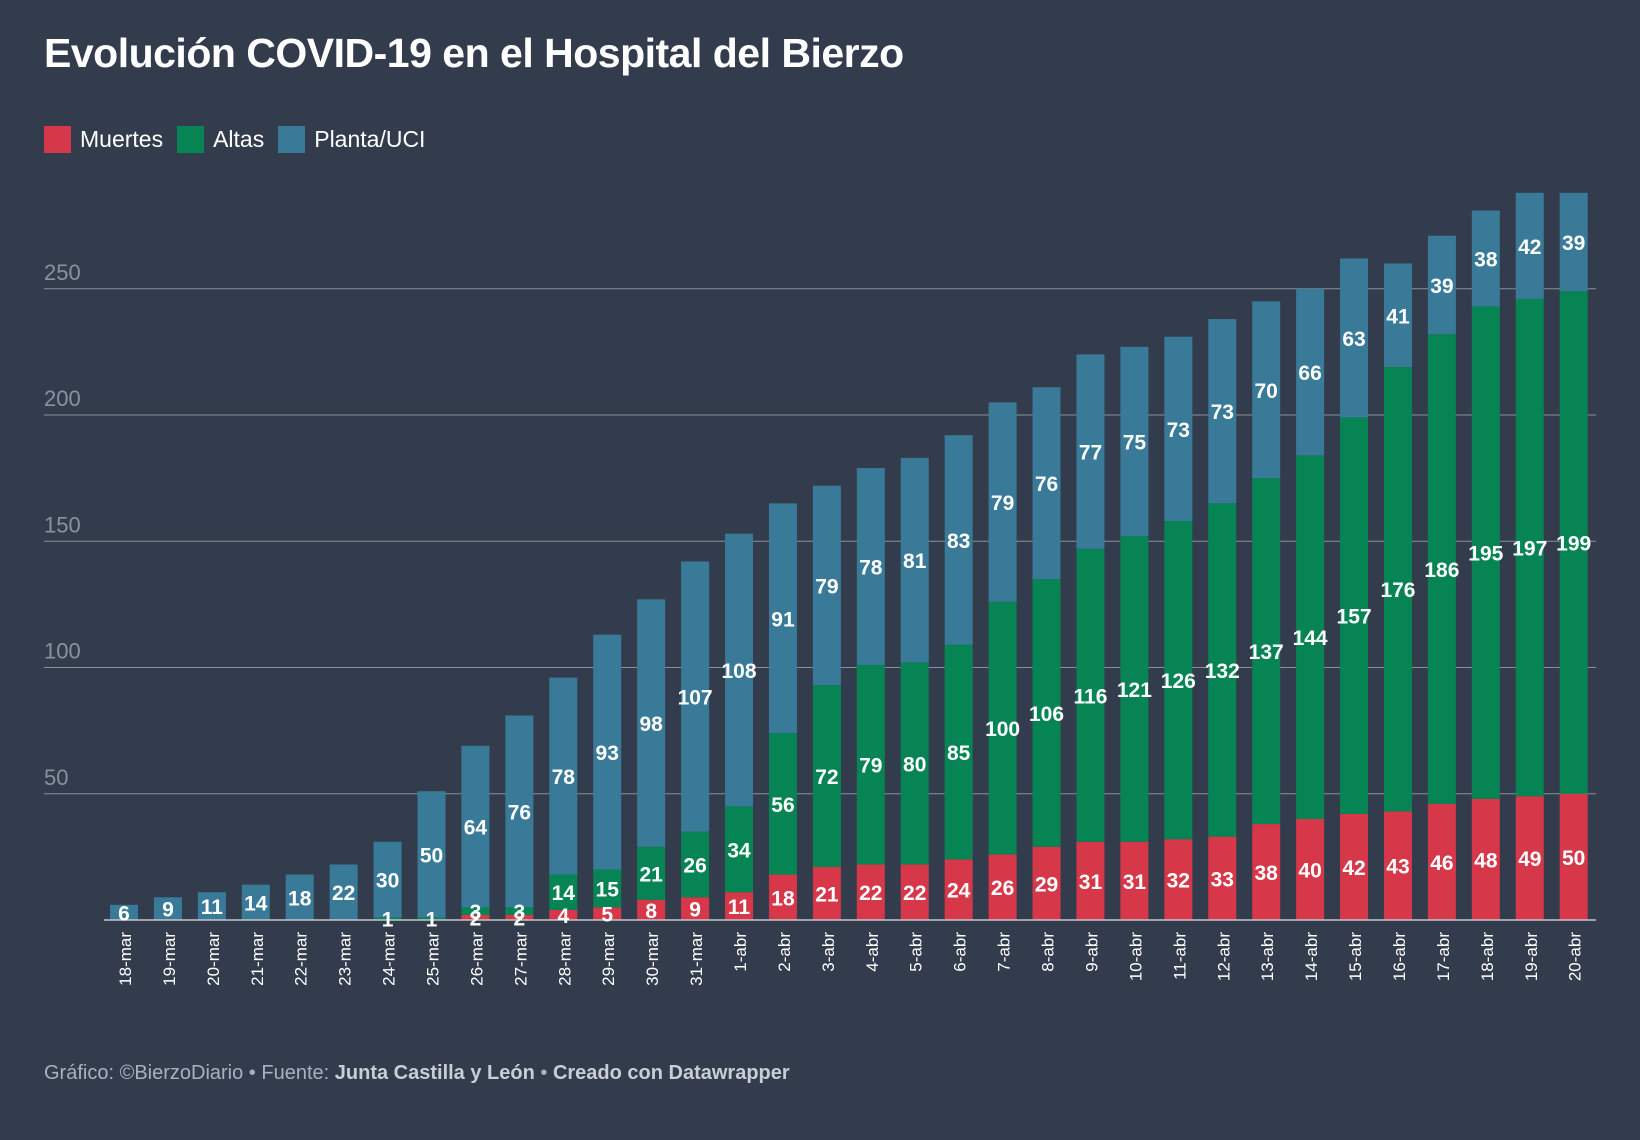 The height and width of the screenshot is (1140, 1640). Describe the element at coordinates (239, 139) in the screenshot. I see `legend-label-altas: Altas` at that location.